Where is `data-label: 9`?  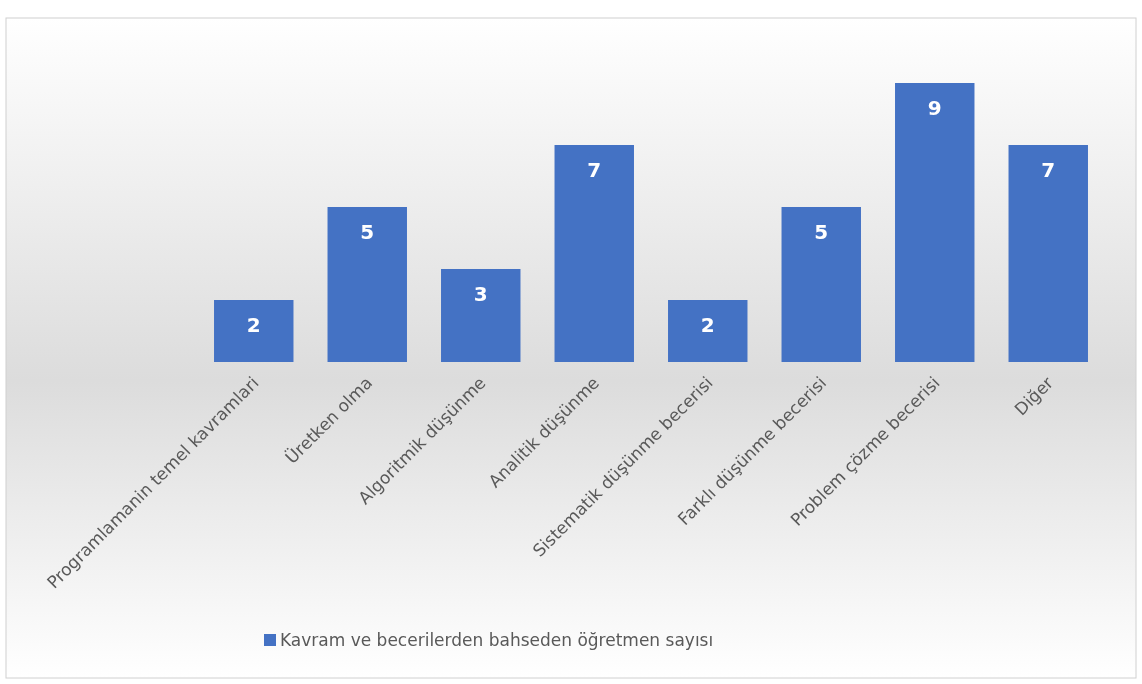
data-label: 9 is located at coordinates (934, 108).